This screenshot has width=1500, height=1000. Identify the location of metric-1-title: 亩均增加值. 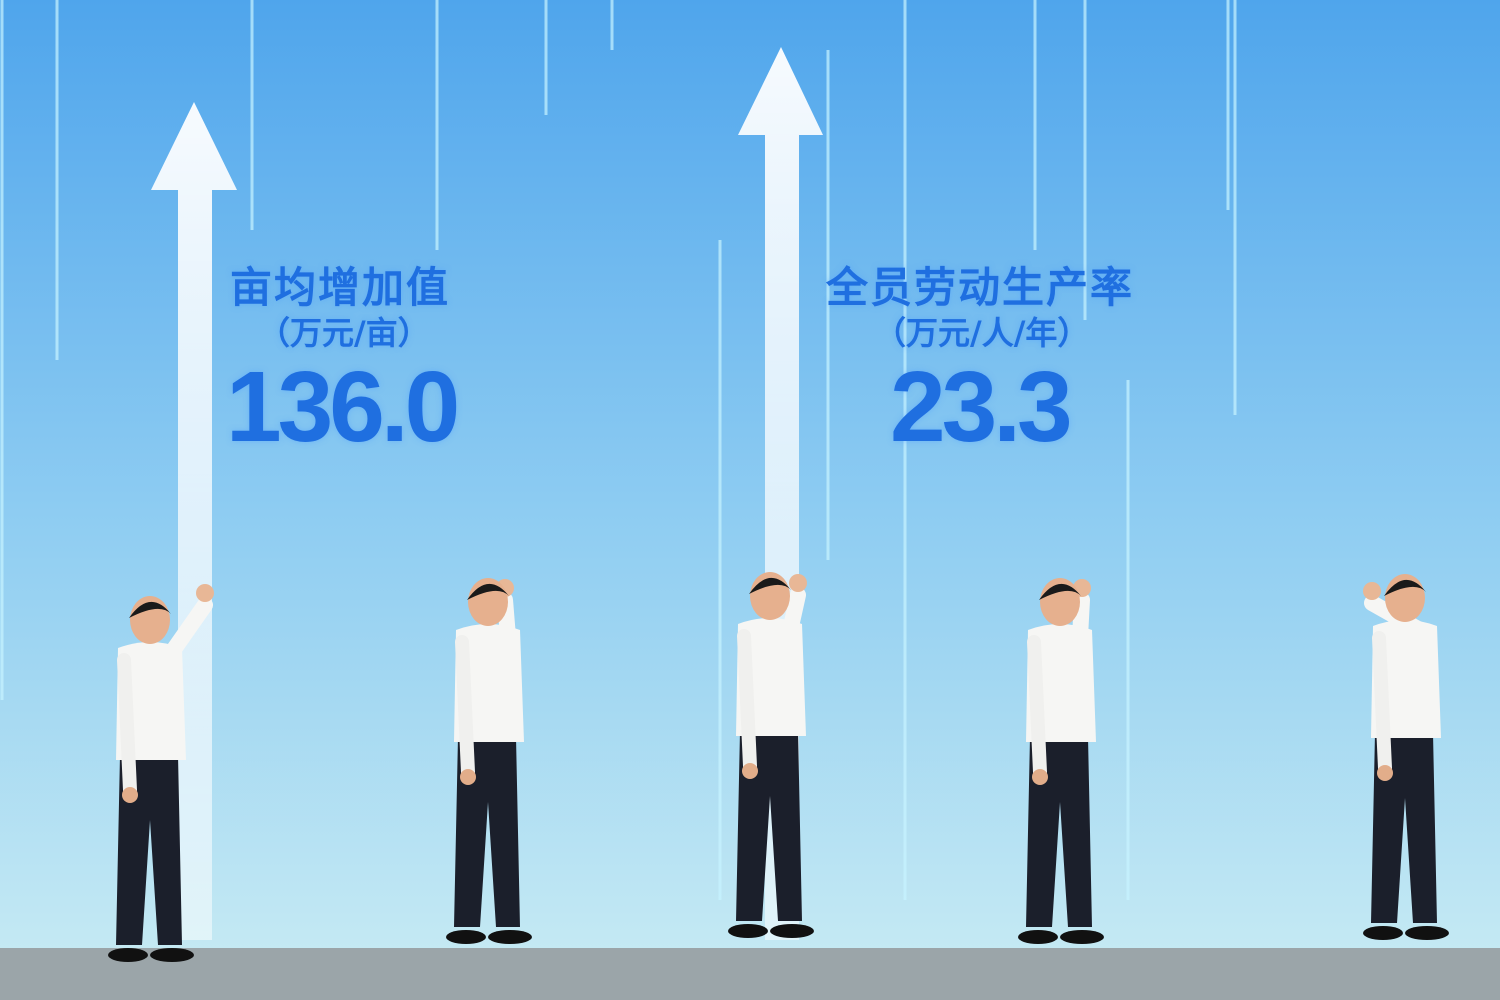
(340, 287).